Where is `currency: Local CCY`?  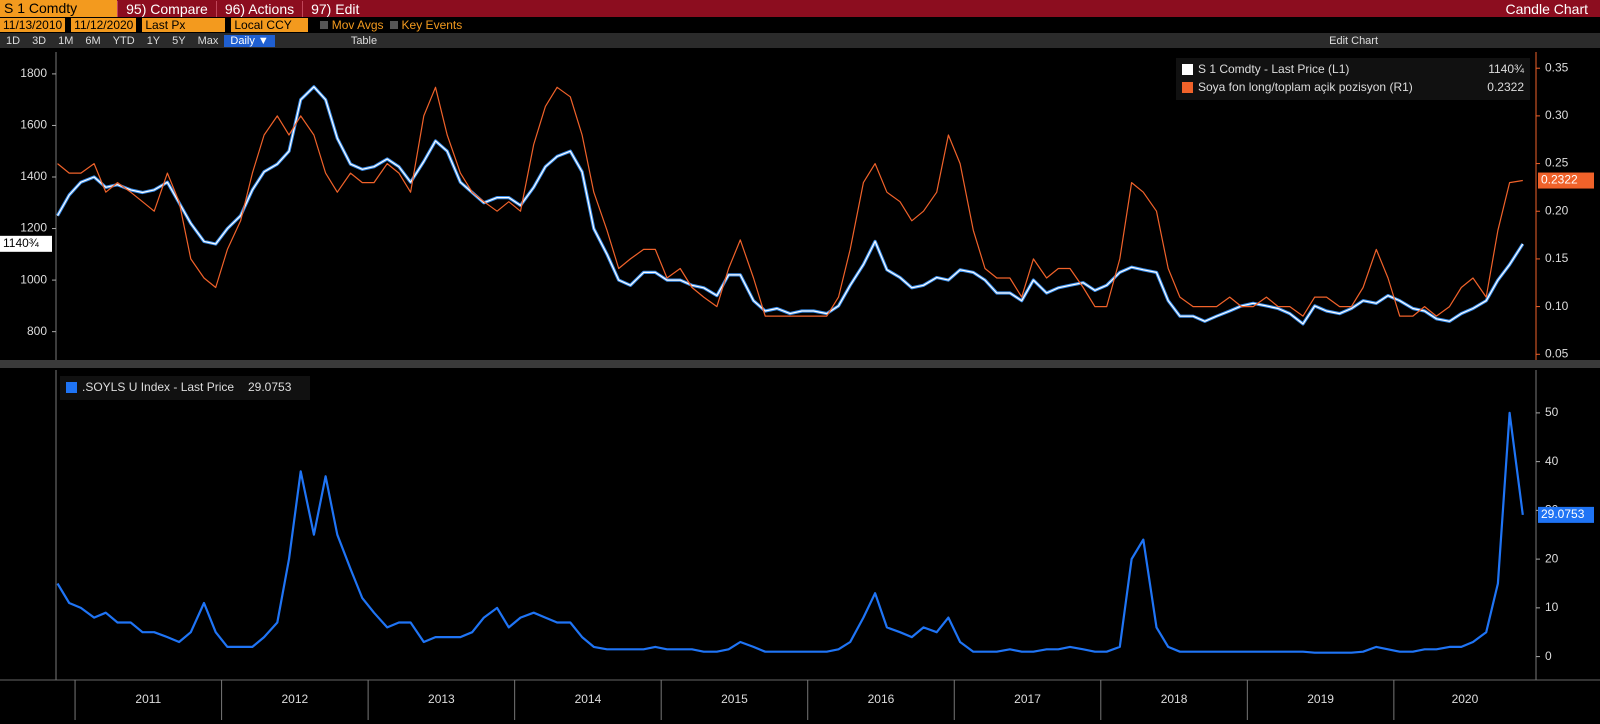 currency: Local CCY is located at coordinates (269, 25).